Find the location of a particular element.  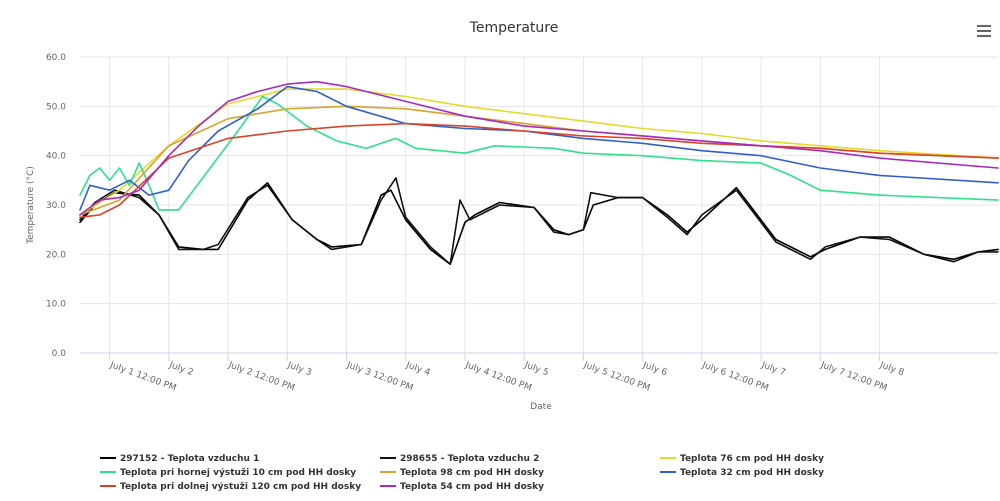

y-tick-label: 10.0 is located at coordinates (56, 305).